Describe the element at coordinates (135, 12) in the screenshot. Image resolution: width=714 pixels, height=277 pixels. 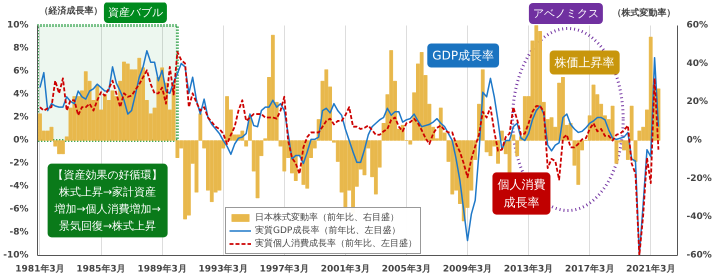
I see `band-label: 資産バブル` at that location.